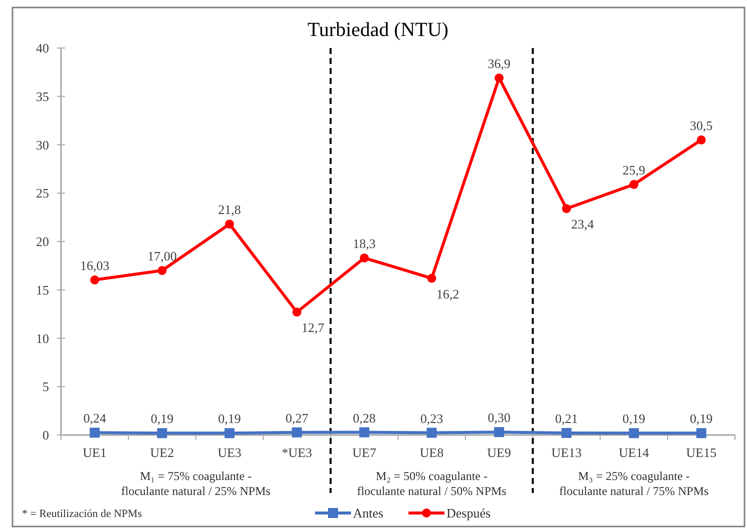 The height and width of the screenshot is (529, 747). Describe the element at coordinates (297, 452) in the screenshot. I see `x-tick-label: *UE3` at that location.